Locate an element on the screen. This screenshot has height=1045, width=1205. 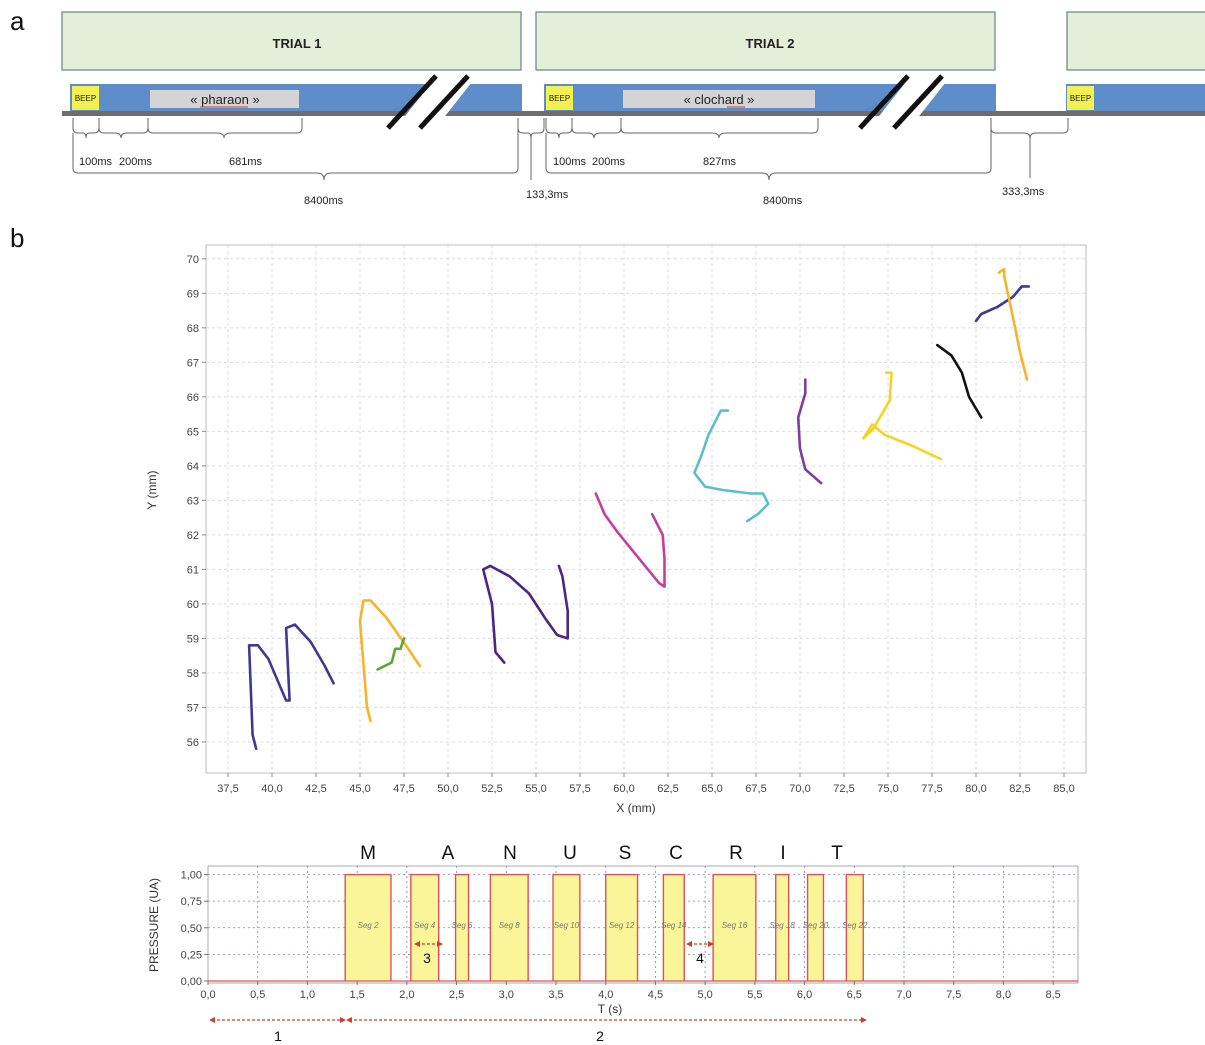
word-2: « clochard » is located at coordinates (719, 99).